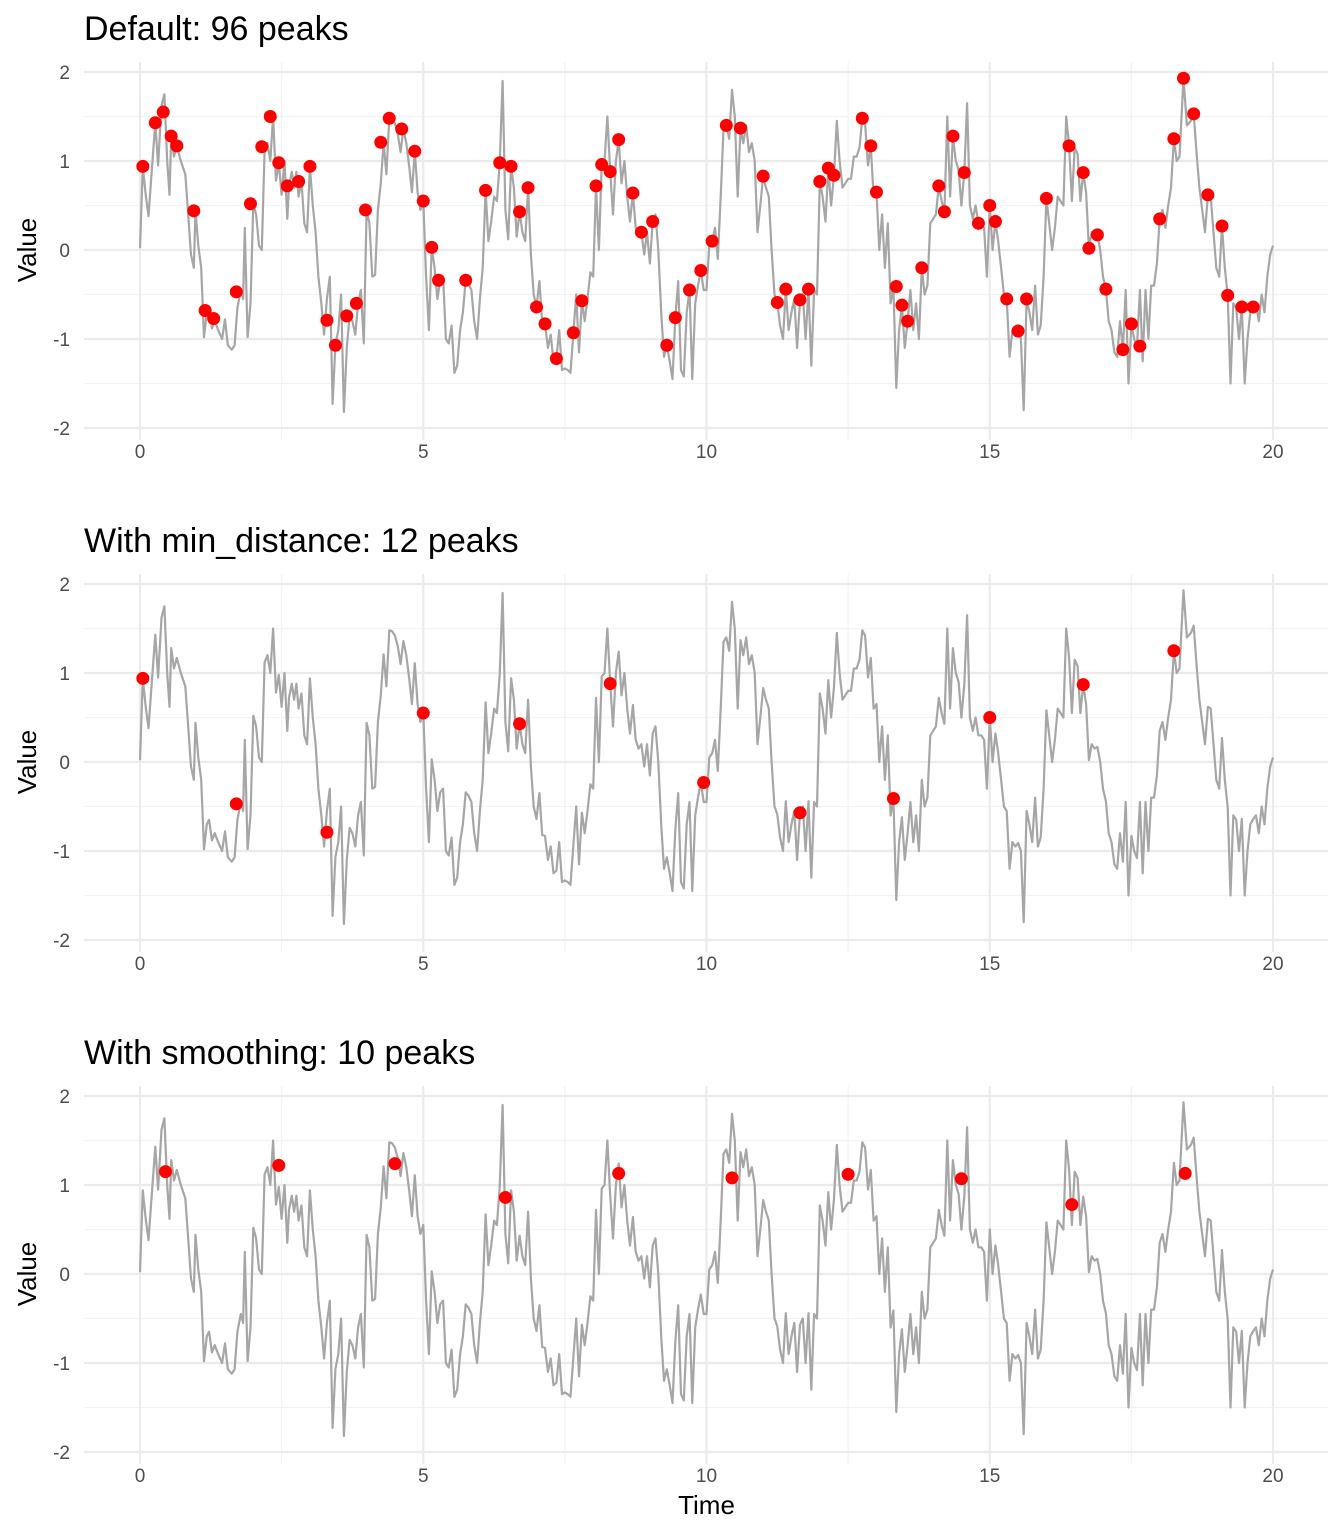  I want to click on y-tick-label: 1, so click(64, 162).